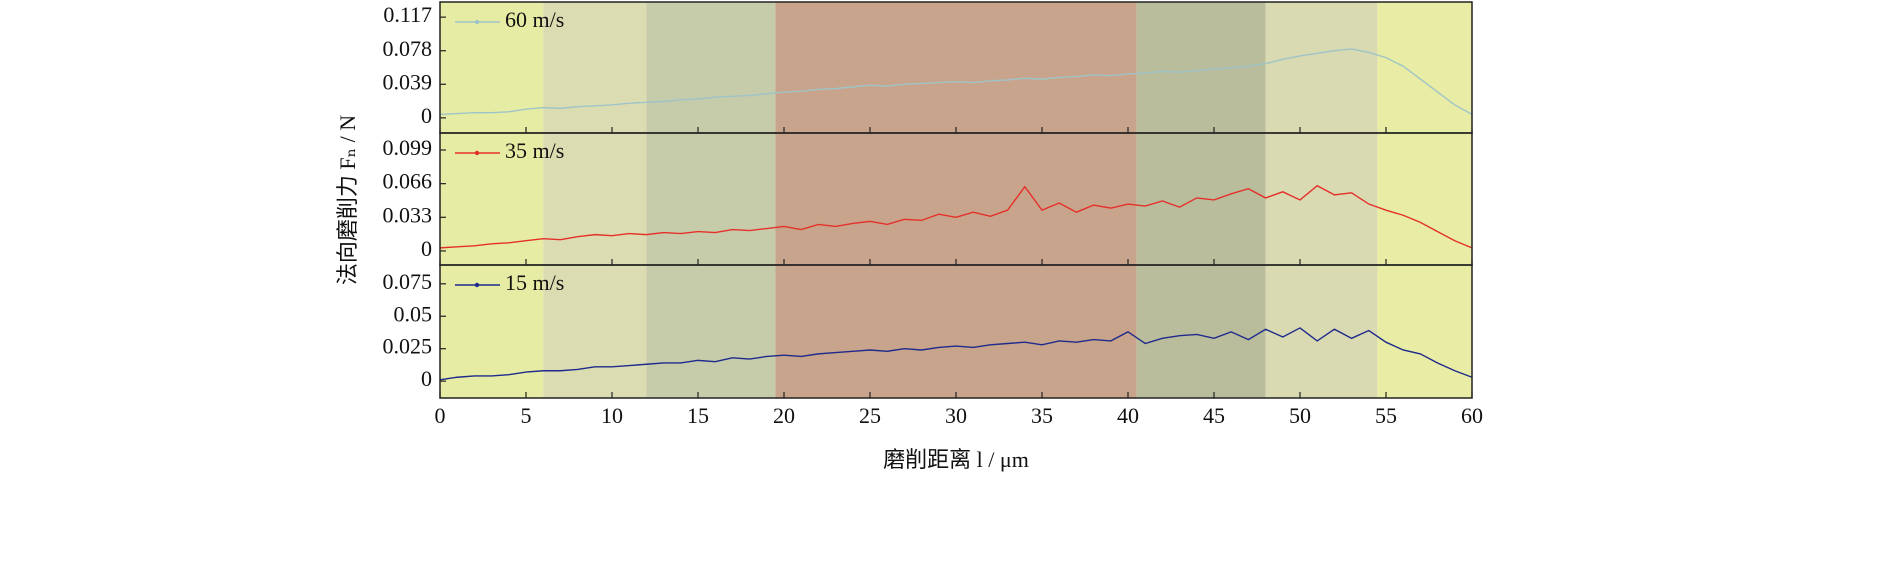  Describe the element at coordinates (1128, 415) in the screenshot. I see `x-tick-label: 40` at that location.